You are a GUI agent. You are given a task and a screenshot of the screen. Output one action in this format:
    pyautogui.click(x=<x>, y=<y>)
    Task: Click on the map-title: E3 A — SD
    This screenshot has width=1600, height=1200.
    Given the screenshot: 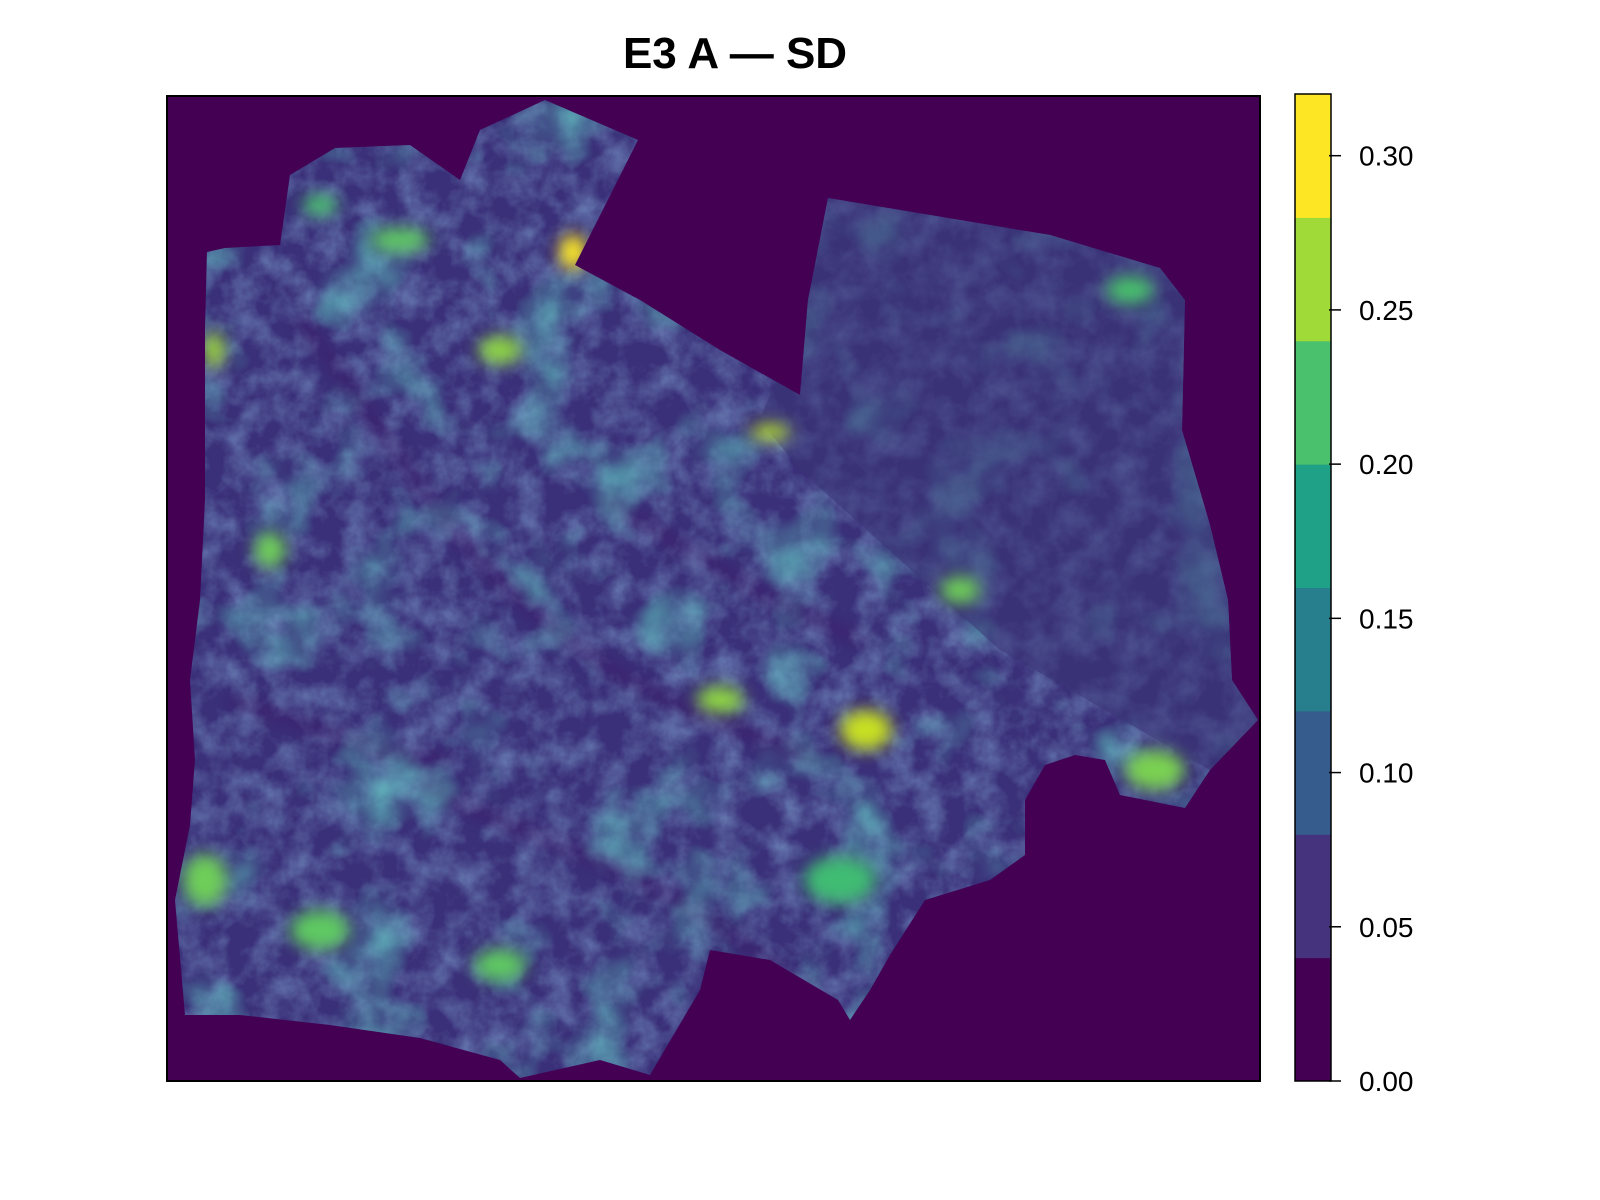 What is the action you would take?
    pyautogui.click(x=735, y=53)
    